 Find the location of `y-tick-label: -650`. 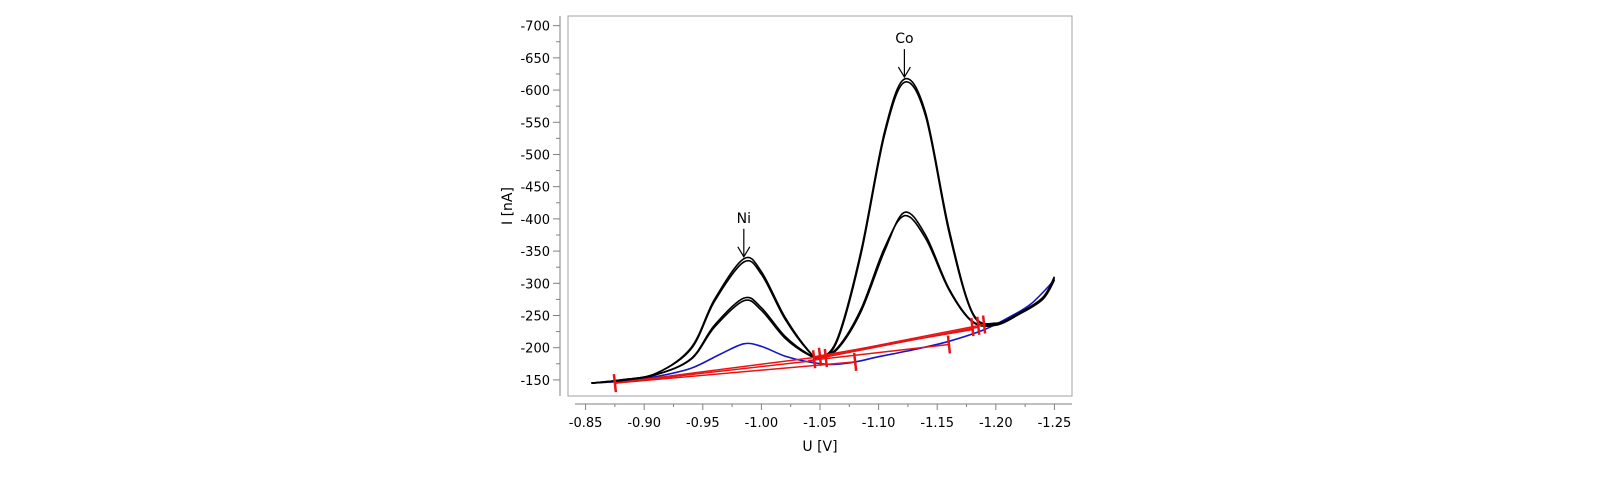

y-tick-label: -650 is located at coordinates (535, 59).